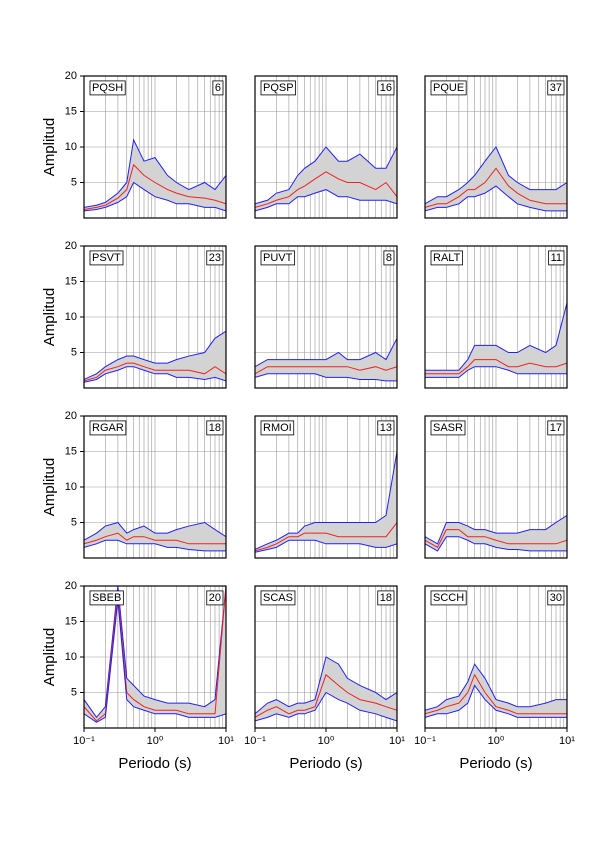  I want to click on panel: RALT 11, so click(496, 317).